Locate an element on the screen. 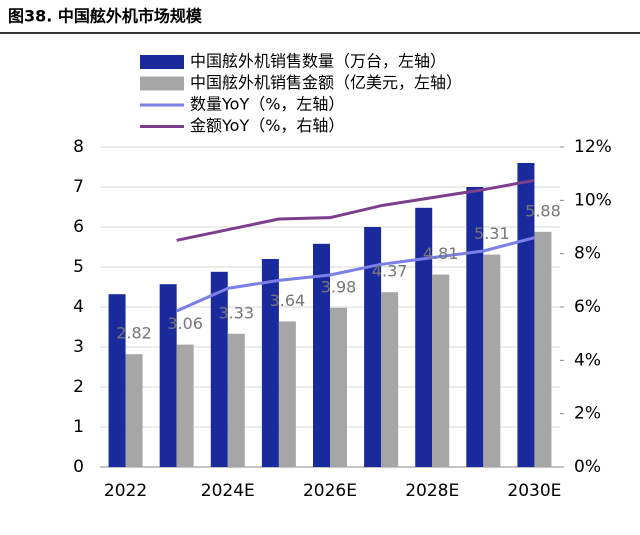 The height and width of the screenshot is (535, 640). y-tick-label: 5 is located at coordinates (78, 267).